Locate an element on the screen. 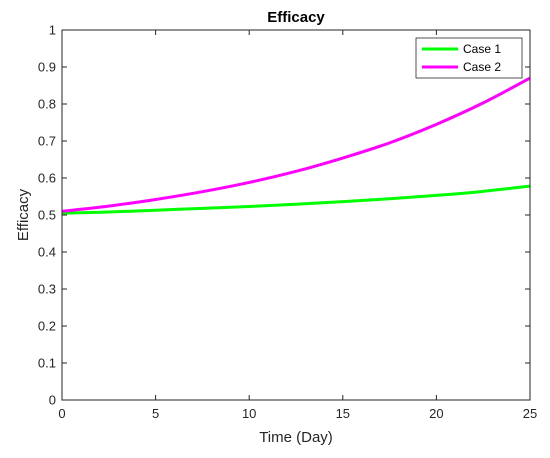 This screenshot has height=458, width=550. legend-label-case-1: Case 1 is located at coordinates (482, 49).